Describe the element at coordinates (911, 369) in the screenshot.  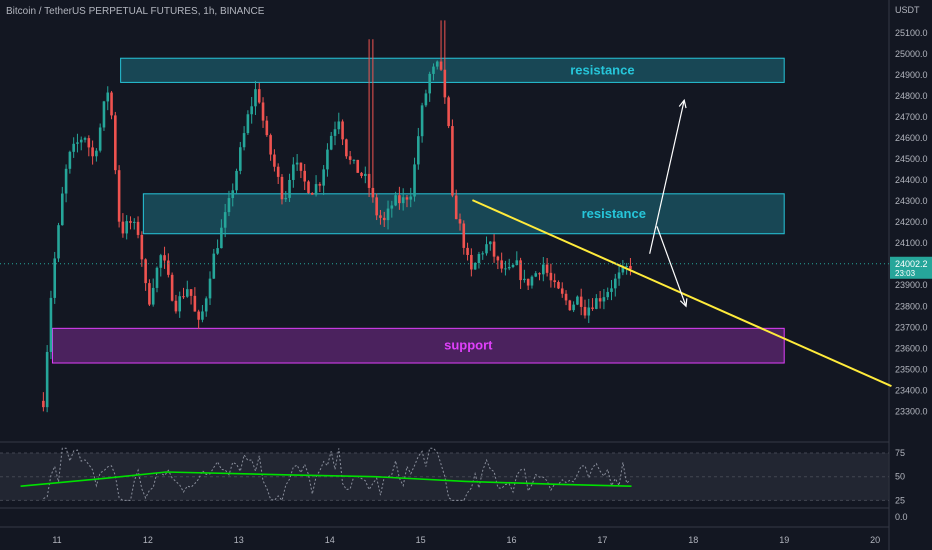
I see `price-tick: 23500.0` at that location.